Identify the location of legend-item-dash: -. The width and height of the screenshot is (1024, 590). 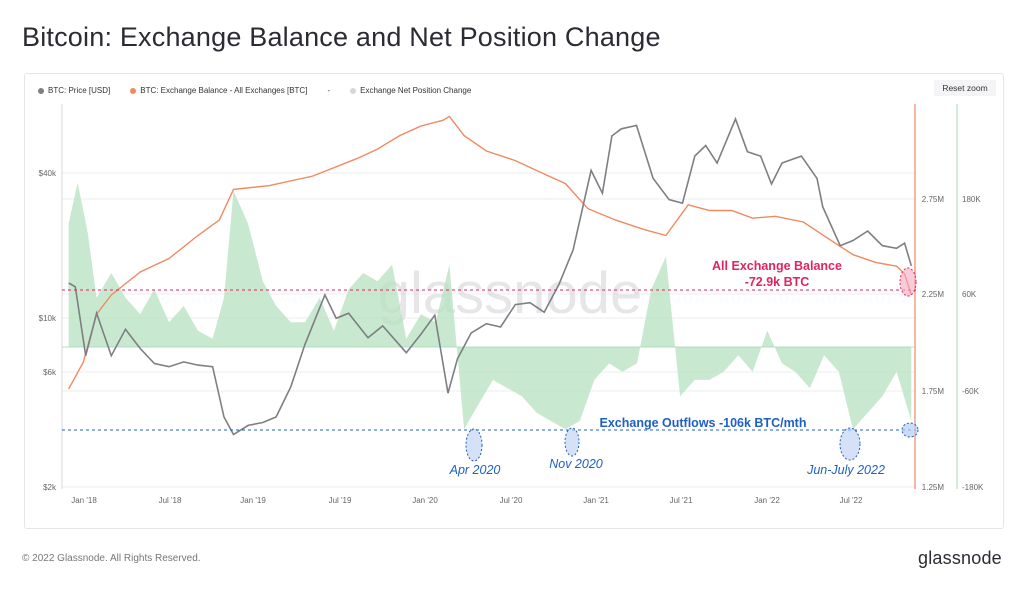
(328, 90).